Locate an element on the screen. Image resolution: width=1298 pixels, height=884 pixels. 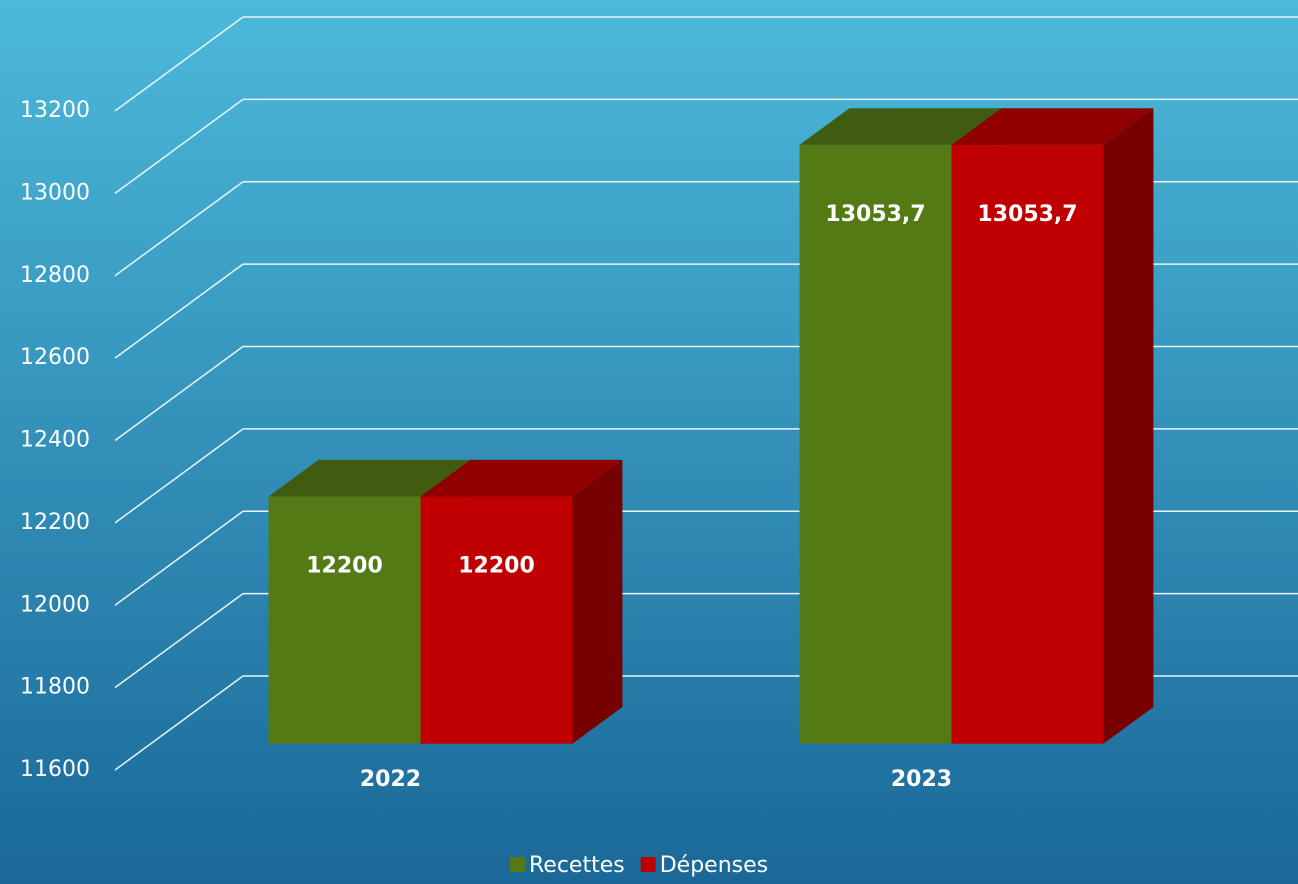
y-tick-label: 13000 is located at coordinates (55, 192).